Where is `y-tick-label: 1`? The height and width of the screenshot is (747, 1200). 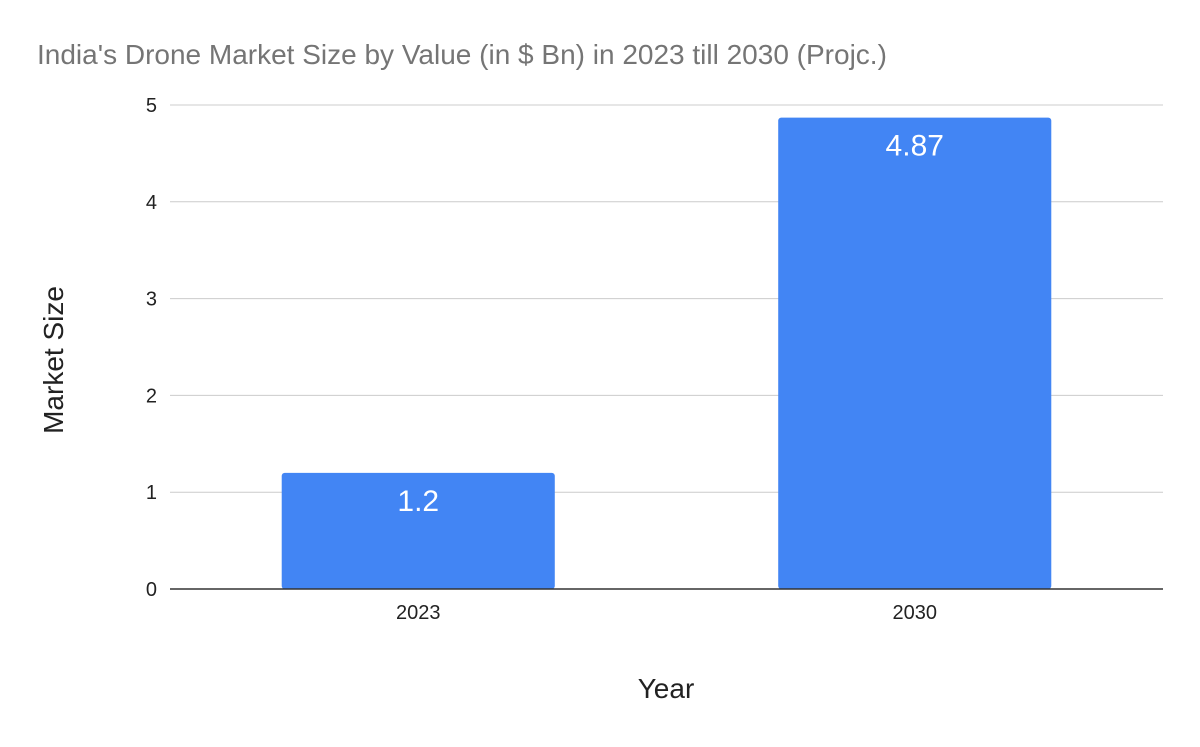 y-tick-label: 1 is located at coordinates (151, 493).